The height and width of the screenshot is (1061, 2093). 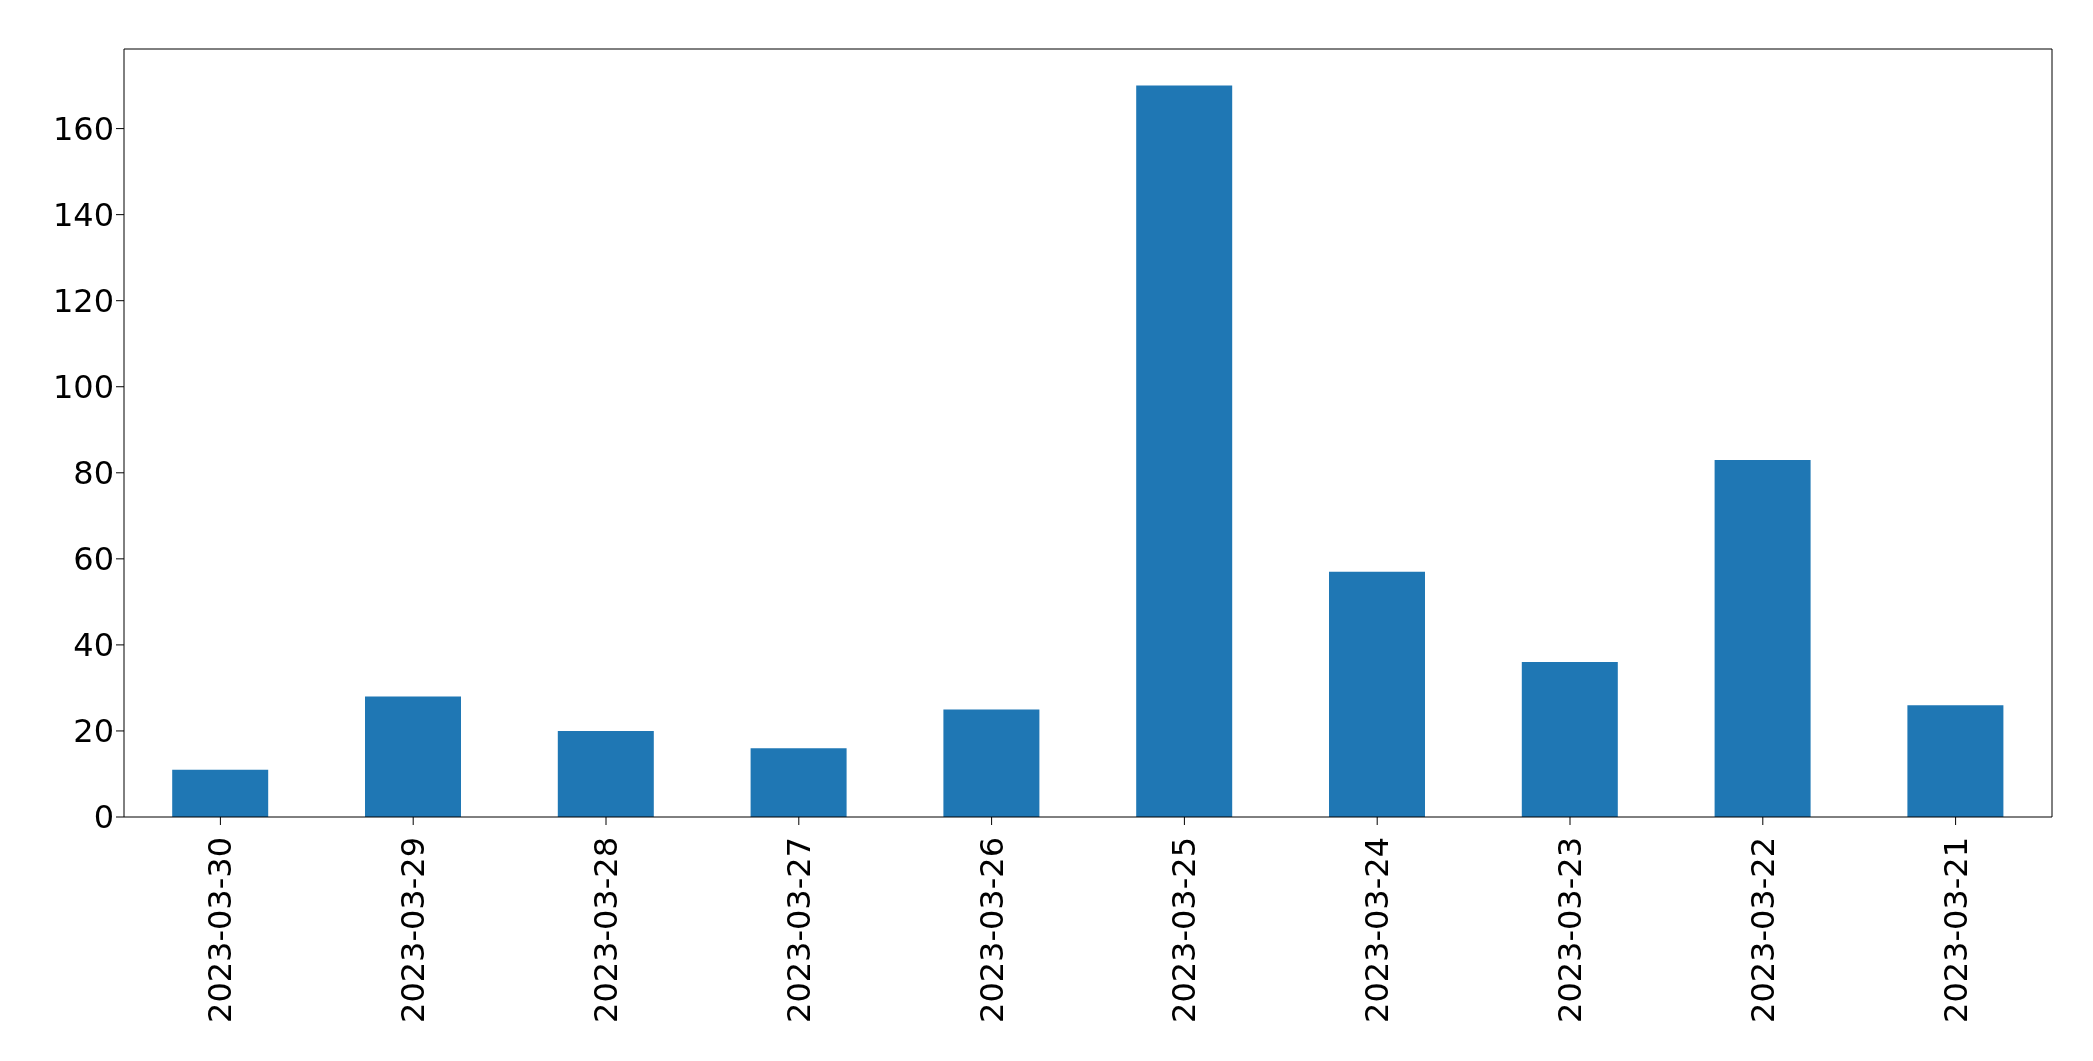 What do you see at coordinates (413, 930) in the screenshot?
I see `x-tick-label: 2023-03-29` at bounding box center [413, 930].